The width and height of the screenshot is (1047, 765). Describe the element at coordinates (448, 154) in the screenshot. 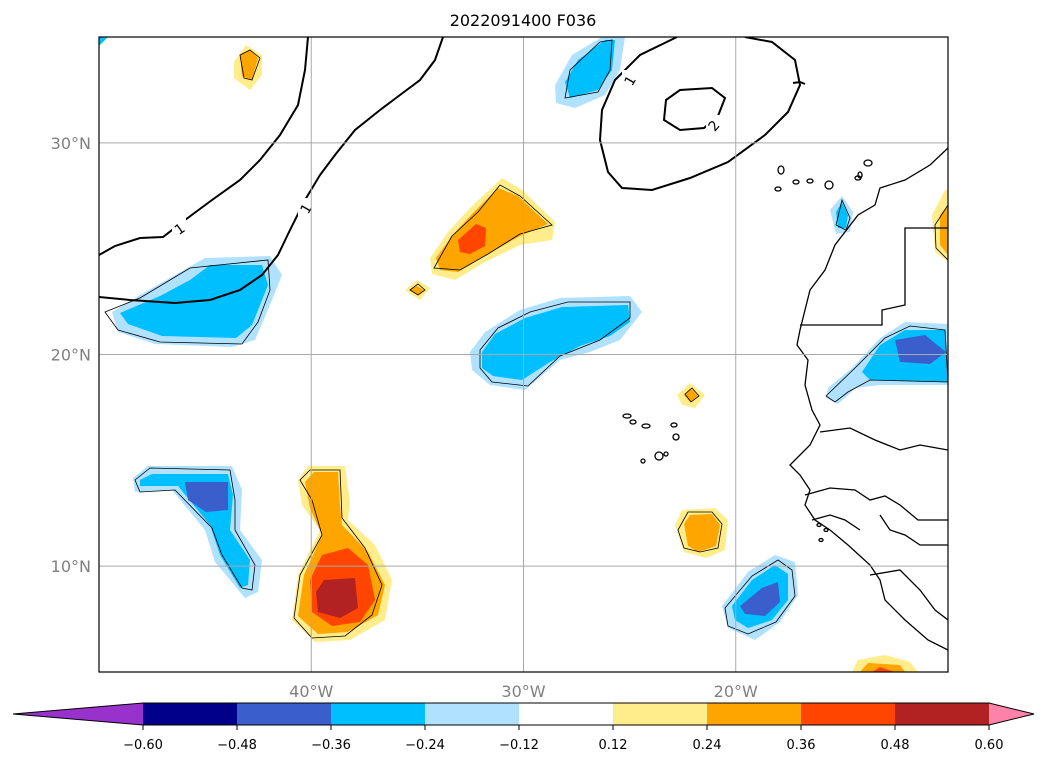

I see `contour-labels: 1 1 1 2` at that location.